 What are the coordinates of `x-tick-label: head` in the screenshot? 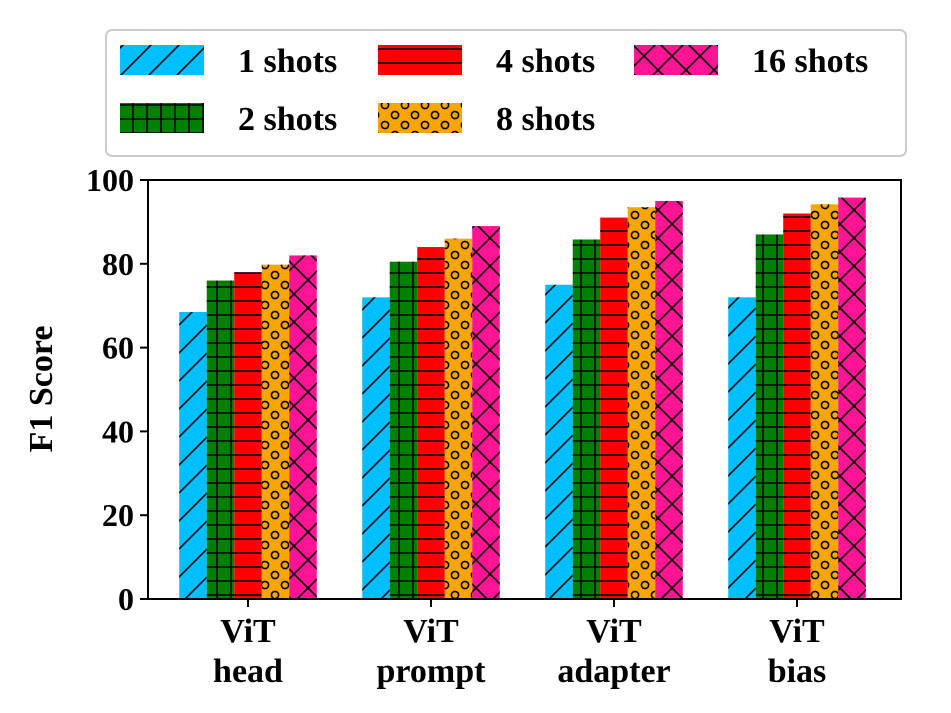 It's located at (248, 671).